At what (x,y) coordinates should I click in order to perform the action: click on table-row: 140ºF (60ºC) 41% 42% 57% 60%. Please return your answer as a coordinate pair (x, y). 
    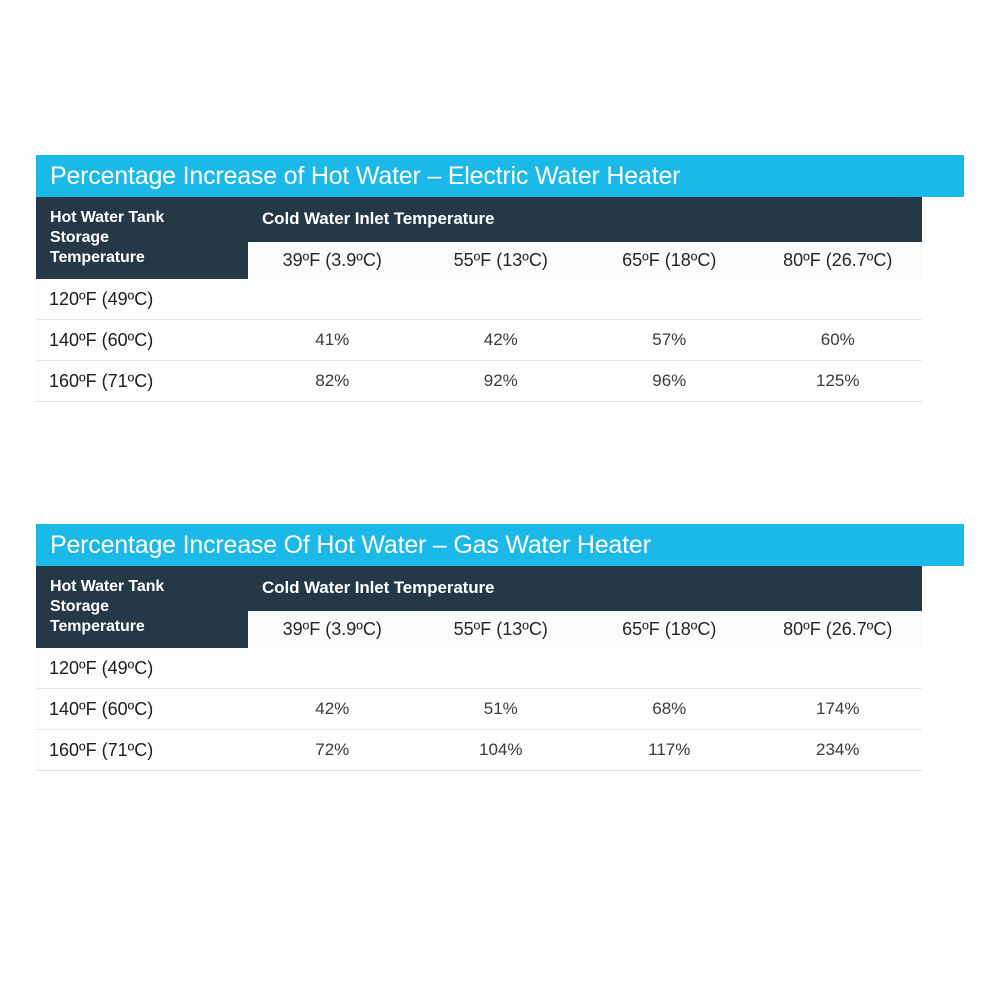
    Looking at the image, I should click on (479, 340).